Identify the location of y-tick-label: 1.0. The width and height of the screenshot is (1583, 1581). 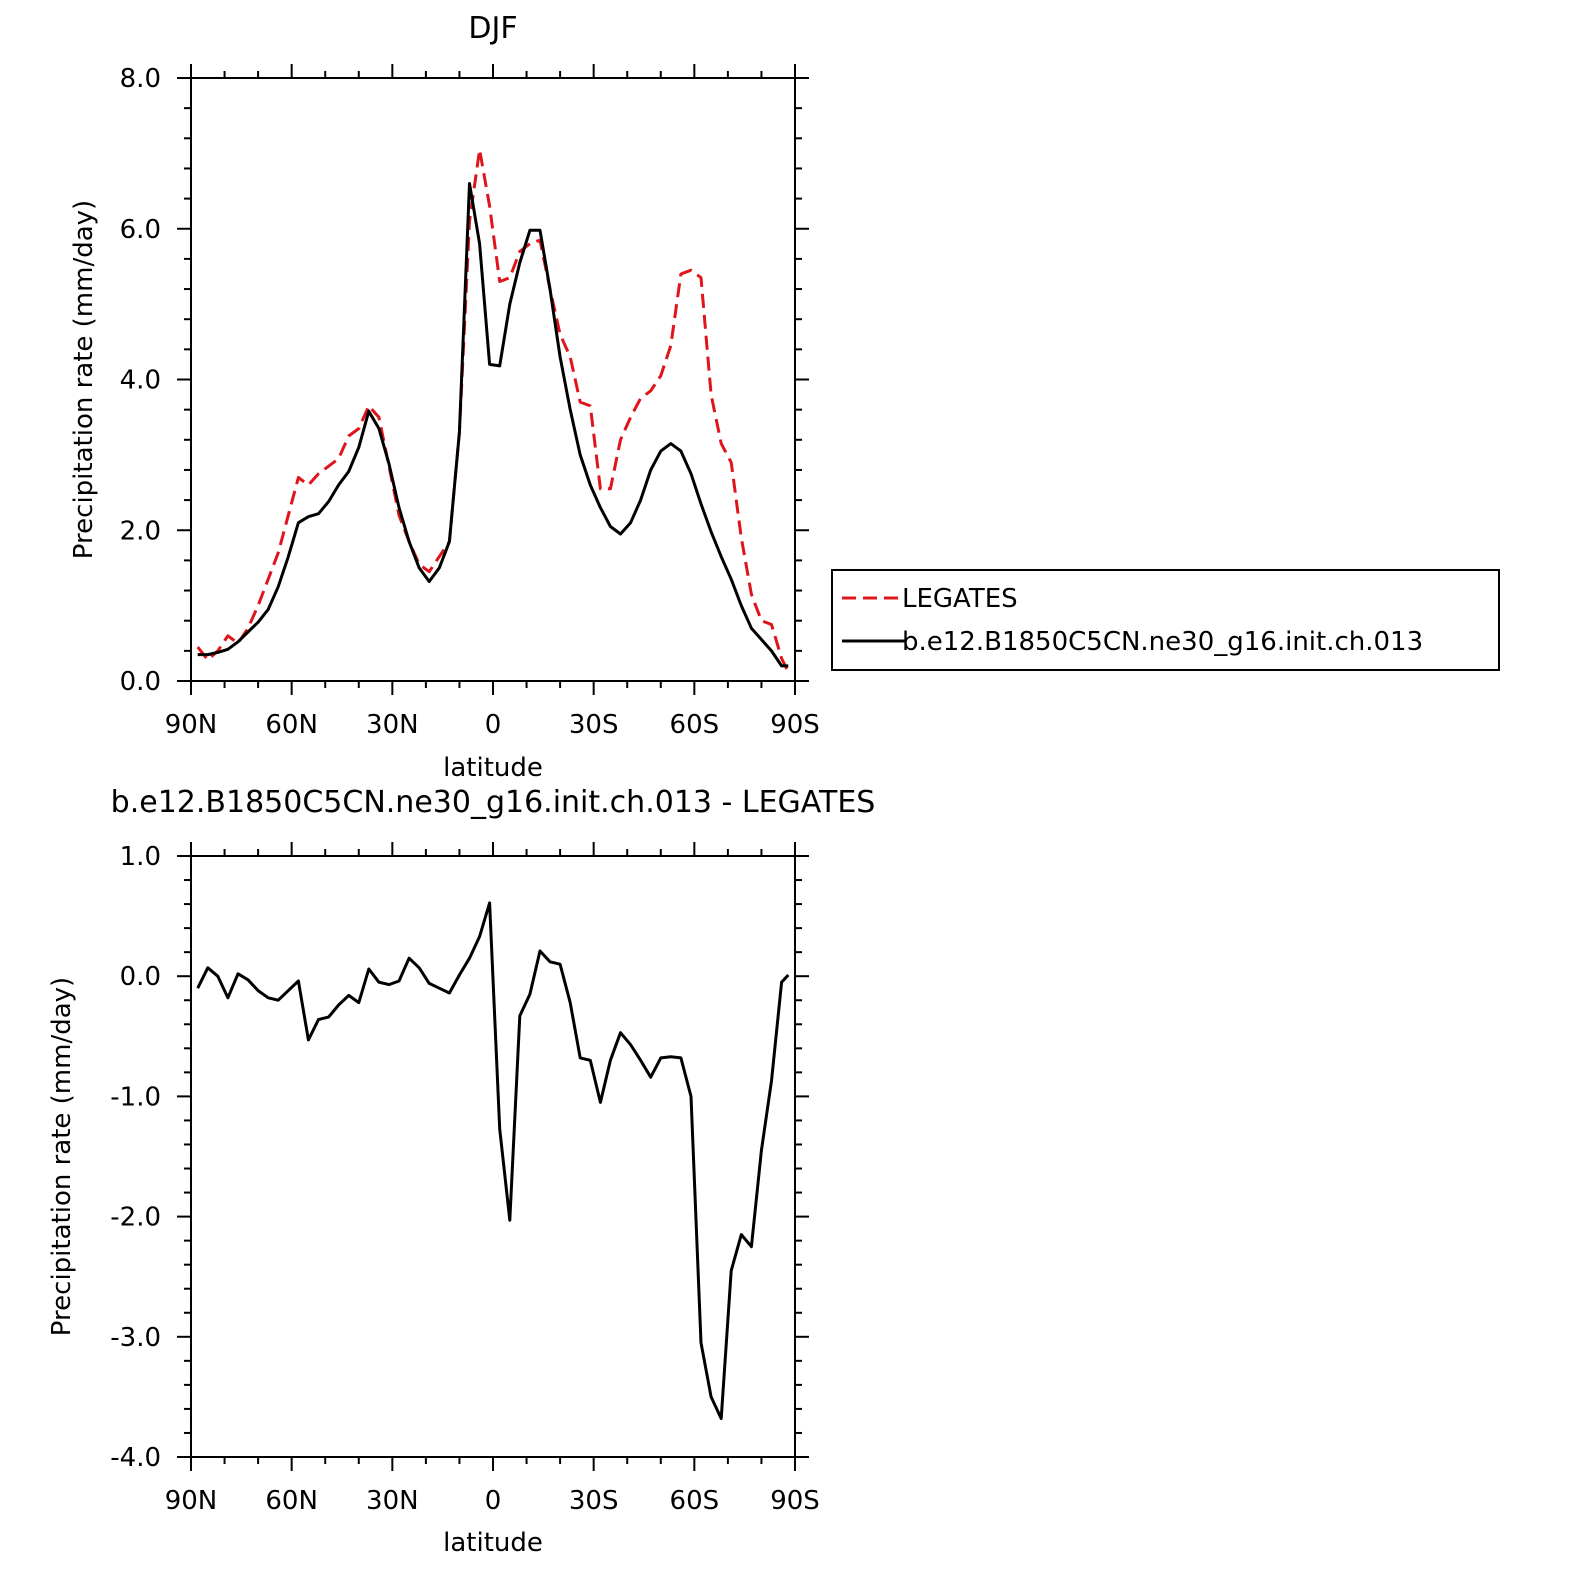
(140, 857).